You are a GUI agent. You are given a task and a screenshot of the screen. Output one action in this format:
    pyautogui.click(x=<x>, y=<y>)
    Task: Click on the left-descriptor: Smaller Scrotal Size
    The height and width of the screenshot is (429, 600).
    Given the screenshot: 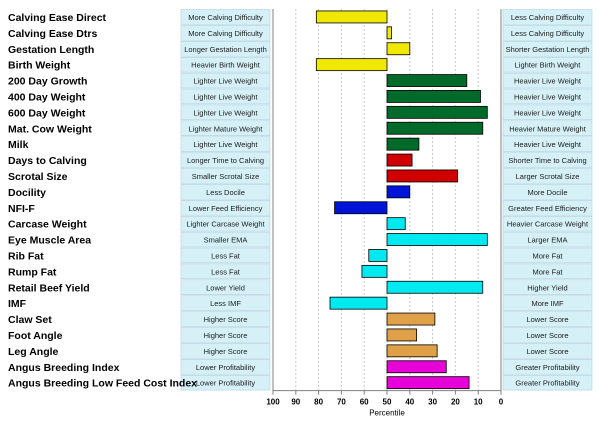 What is the action you would take?
    pyautogui.click(x=226, y=176)
    